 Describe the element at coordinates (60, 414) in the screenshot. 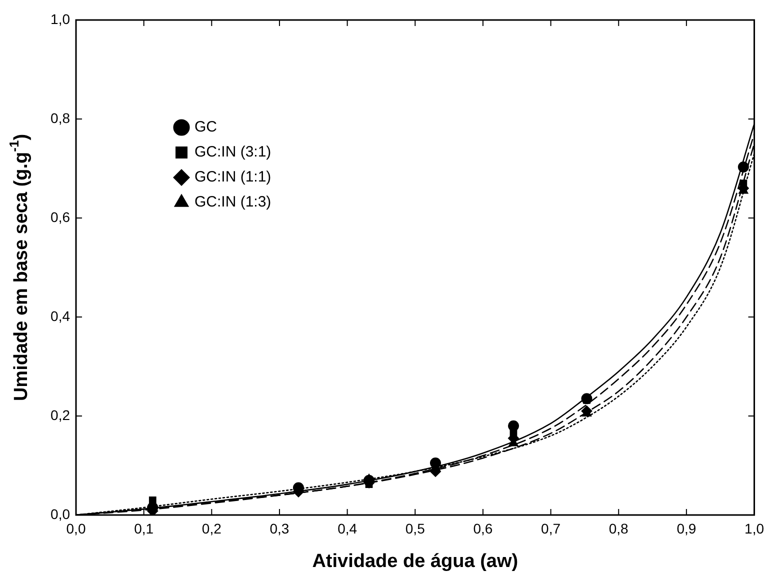

I see `y-tick-label: 0,2` at that location.